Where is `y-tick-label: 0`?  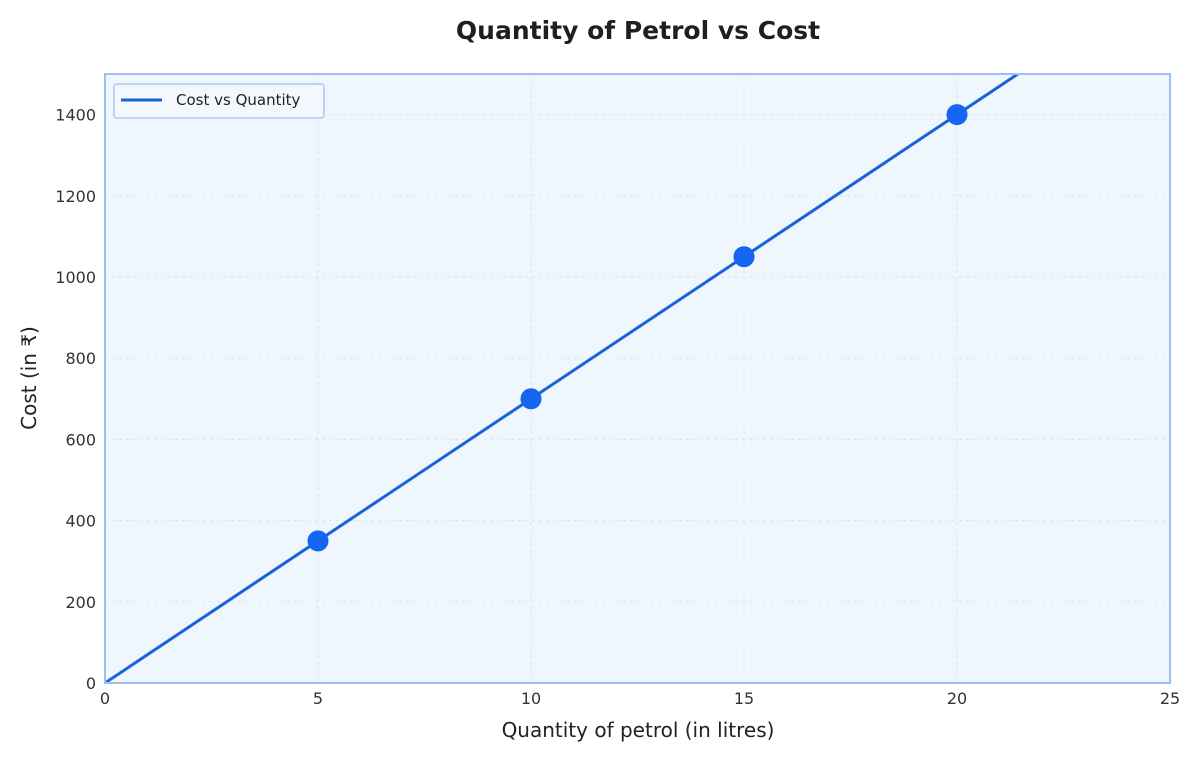 y-tick-label: 0 is located at coordinates (91, 683).